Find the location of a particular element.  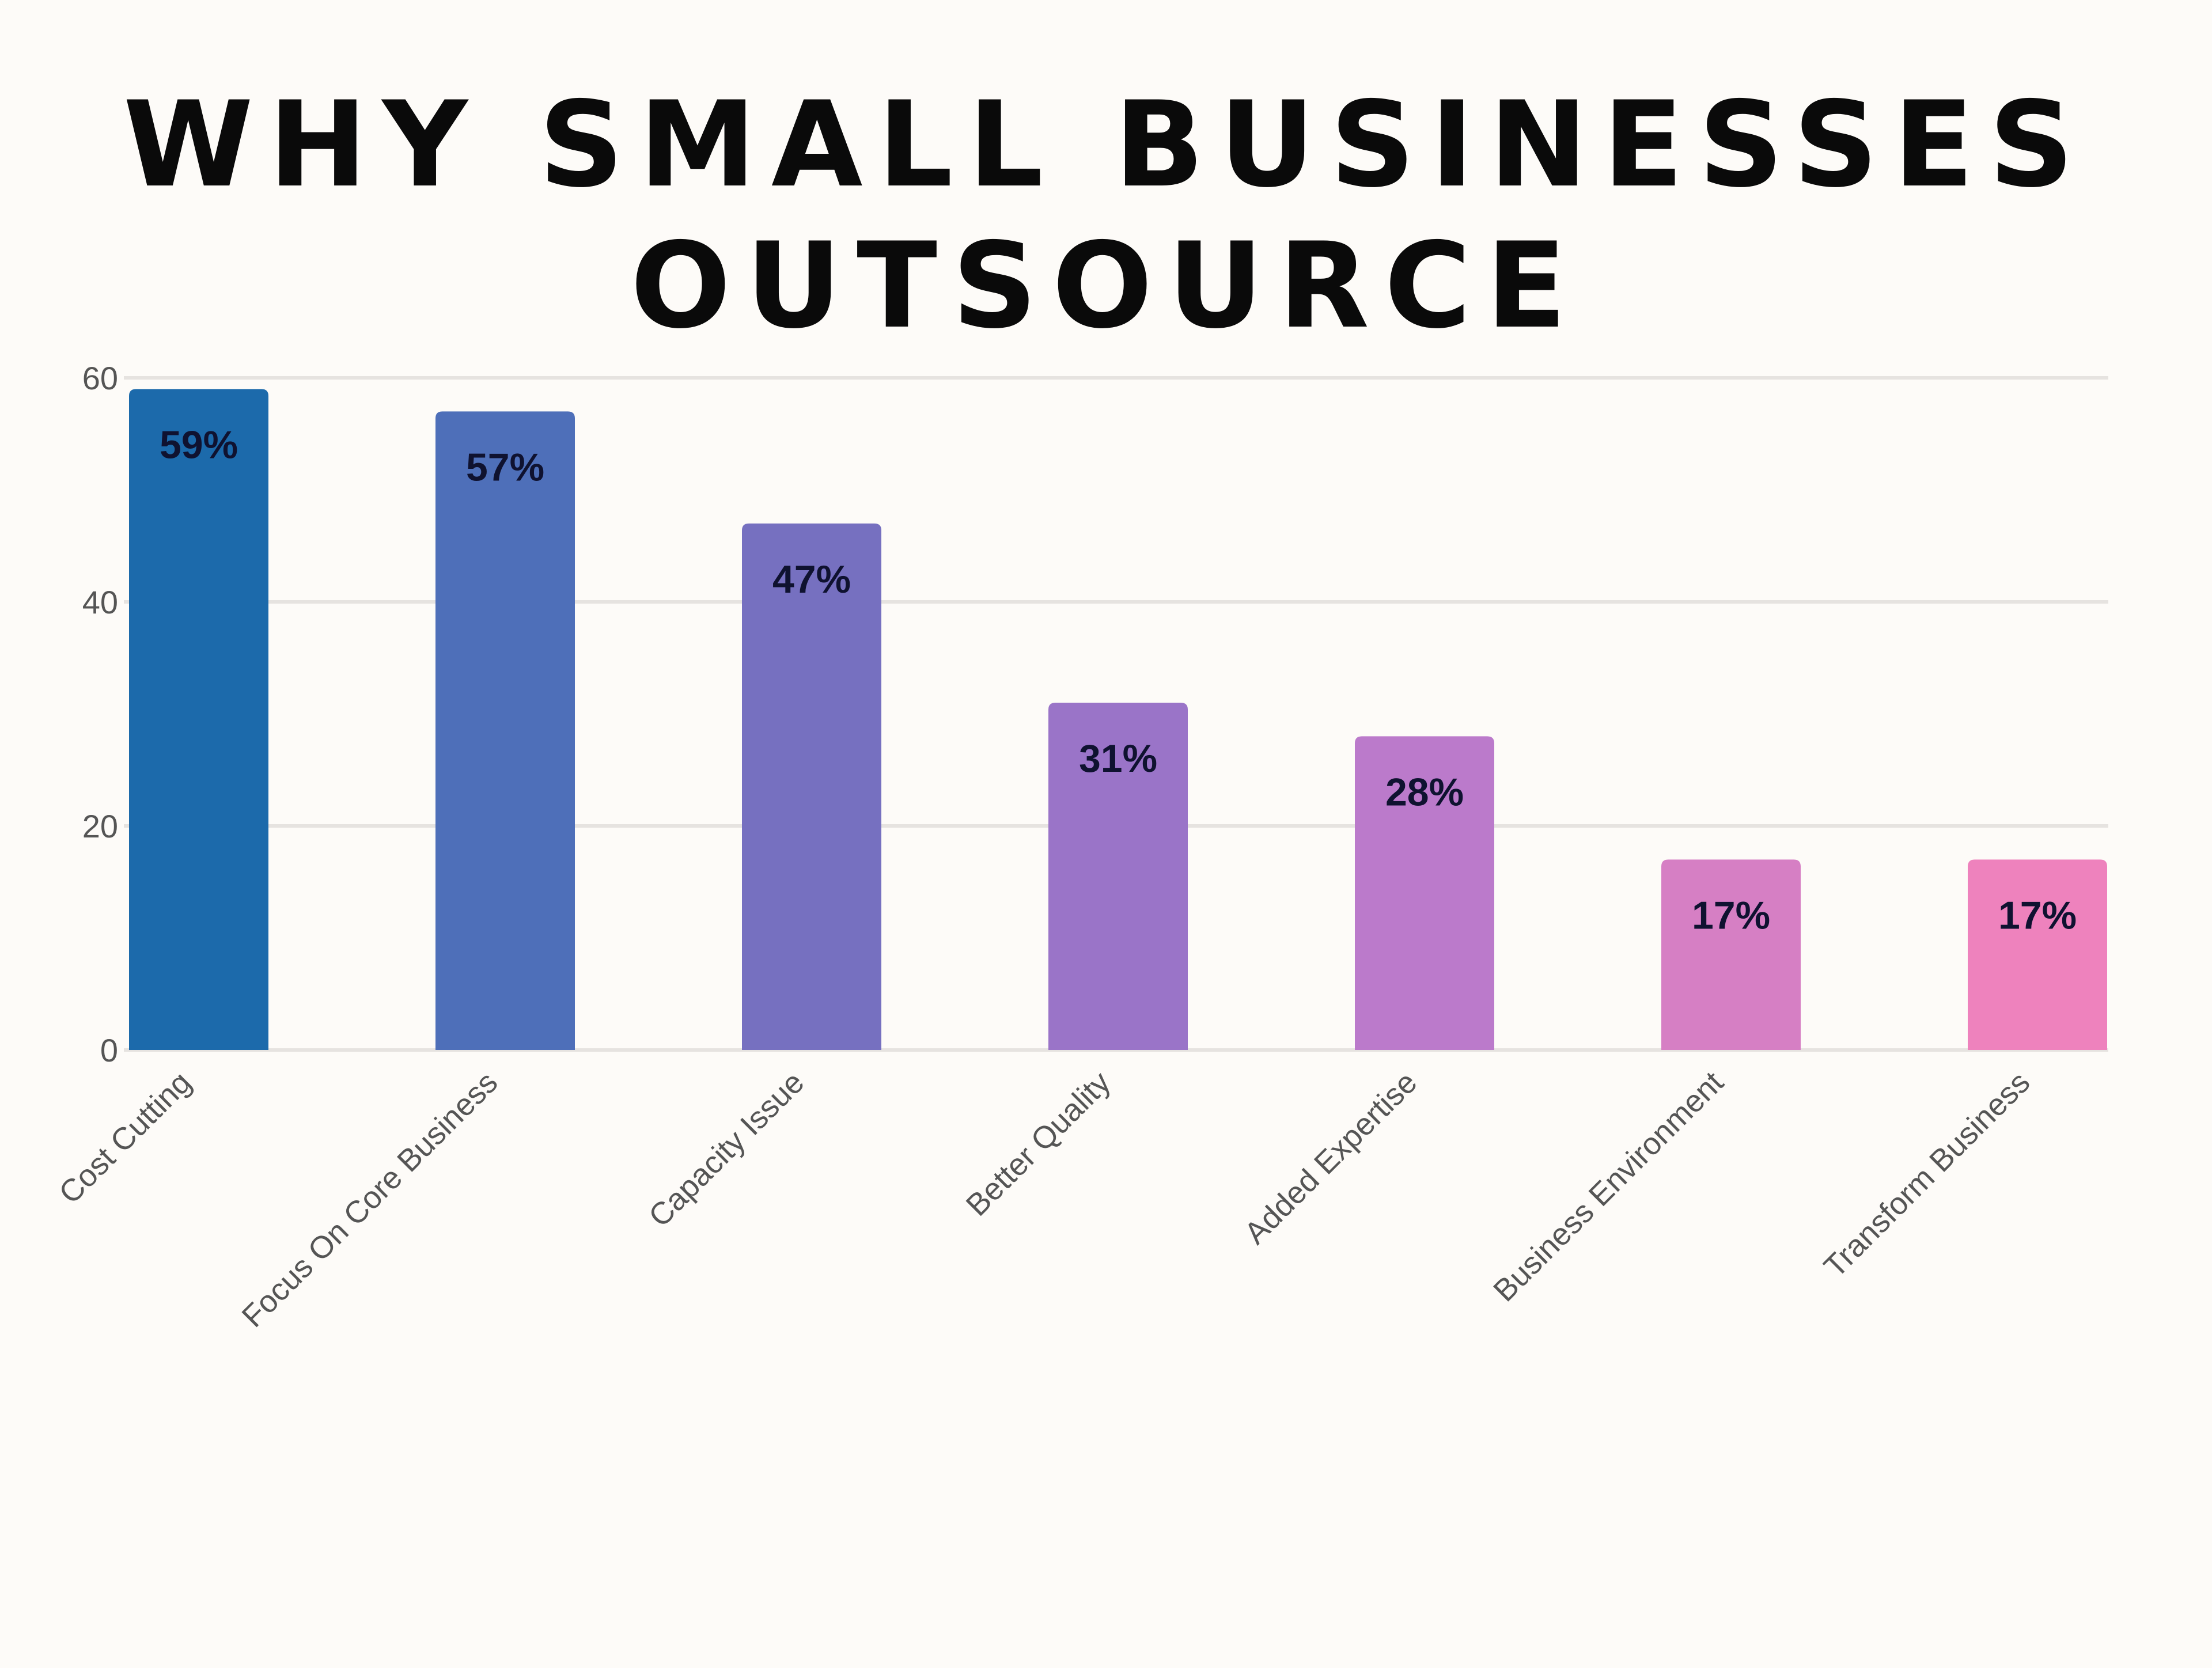

y-tick-label: 20 is located at coordinates (100, 826).